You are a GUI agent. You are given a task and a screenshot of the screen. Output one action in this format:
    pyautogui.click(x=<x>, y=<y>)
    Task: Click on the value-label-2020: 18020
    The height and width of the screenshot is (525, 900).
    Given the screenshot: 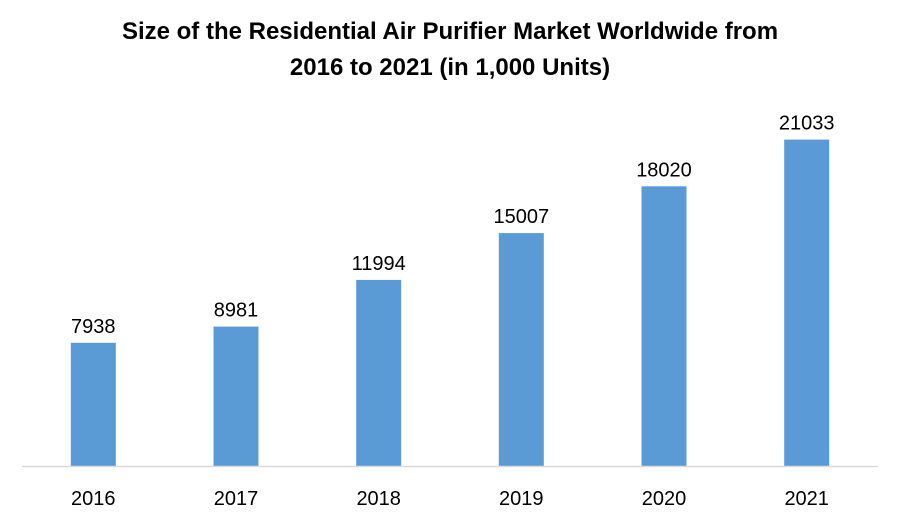 What is the action you would take?
    pyautogui.click(x=664, y=170)
    